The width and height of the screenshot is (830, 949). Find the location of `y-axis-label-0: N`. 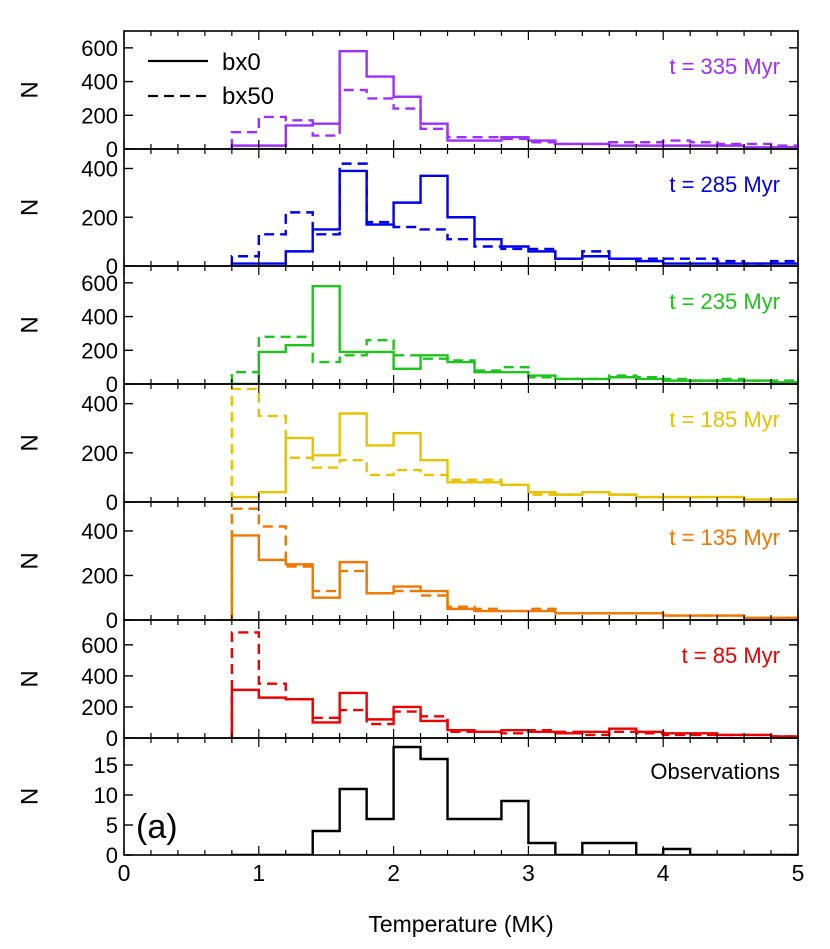

y-axis-label-0: N is located at coordinates (29, 89).